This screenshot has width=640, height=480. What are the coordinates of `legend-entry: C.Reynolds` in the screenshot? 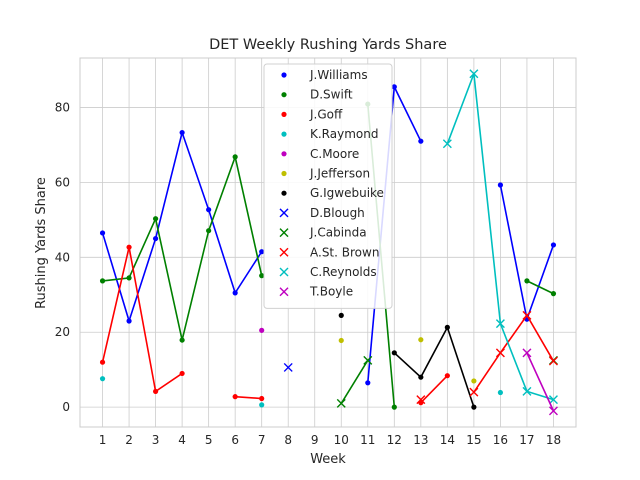 It's located at (328, 272).